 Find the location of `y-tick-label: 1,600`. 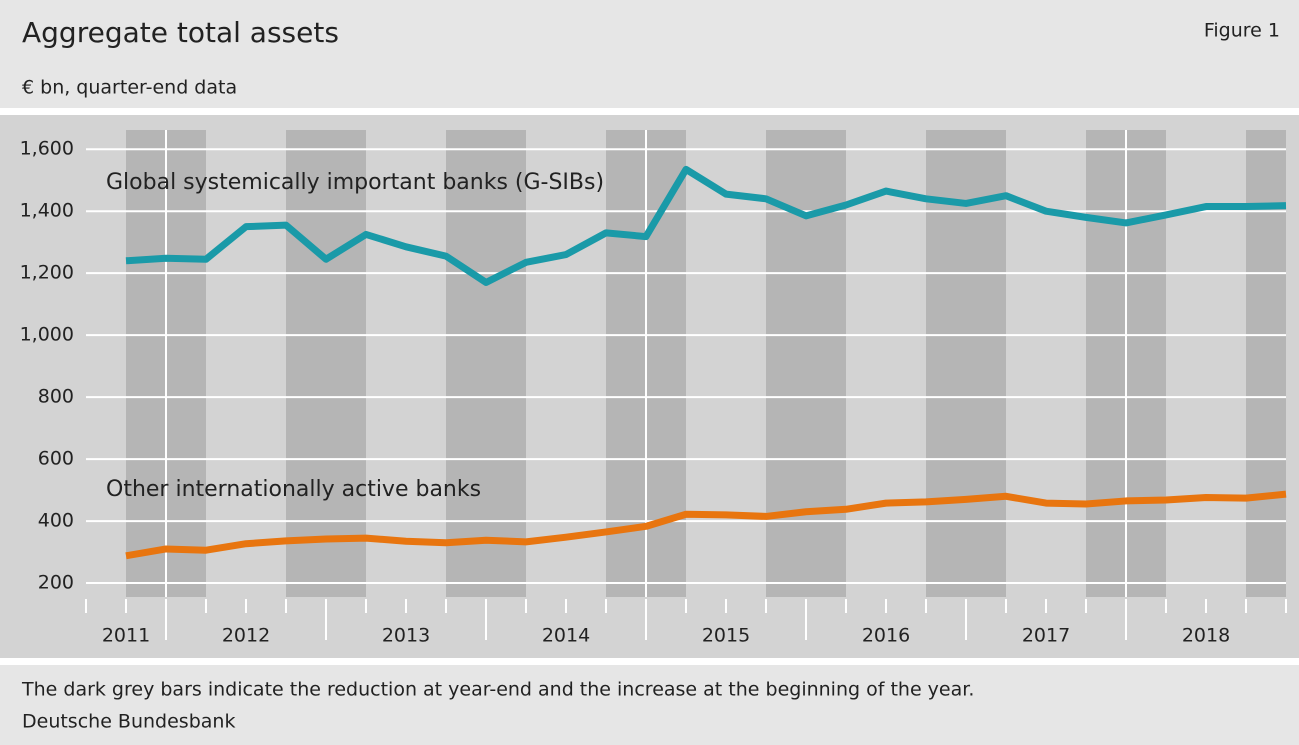

y-tick-label: 1,600 is located at coordinates (47, 149).